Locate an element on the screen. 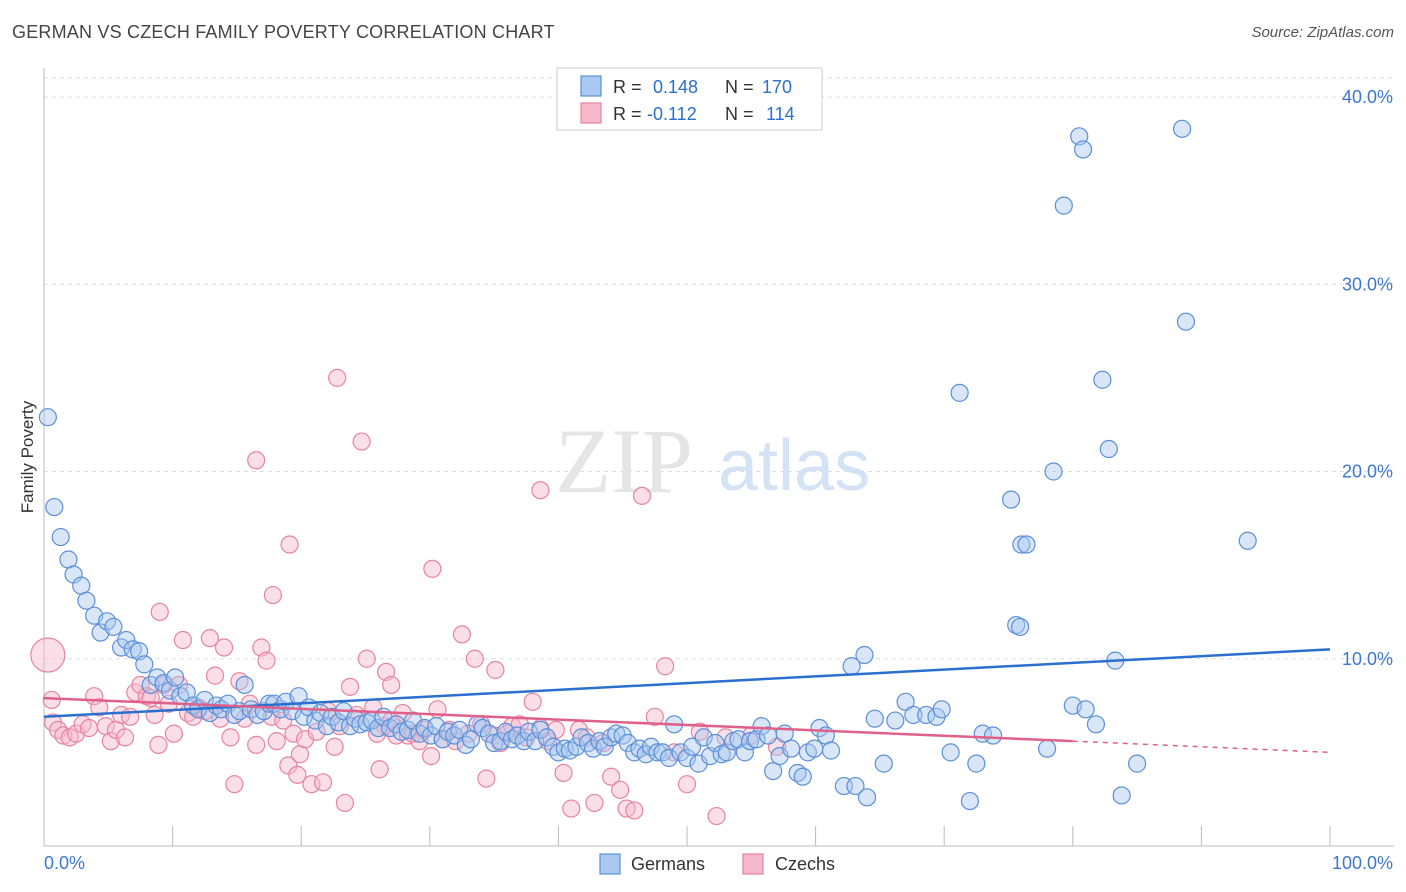  stats-legend-german-r-label: R = is located at coordinates (627, 87).